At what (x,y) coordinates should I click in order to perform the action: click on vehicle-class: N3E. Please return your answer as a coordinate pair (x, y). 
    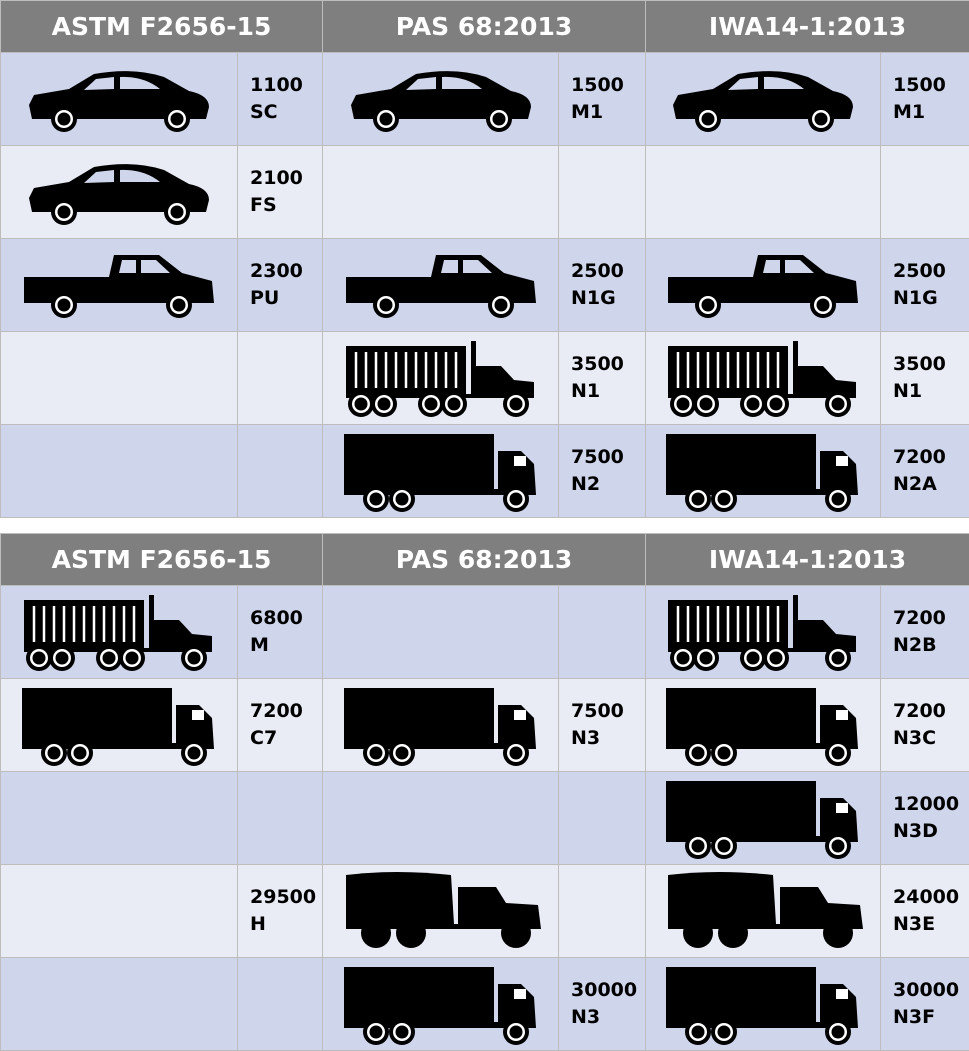
    Looking at the image, I should click on (914, 924).